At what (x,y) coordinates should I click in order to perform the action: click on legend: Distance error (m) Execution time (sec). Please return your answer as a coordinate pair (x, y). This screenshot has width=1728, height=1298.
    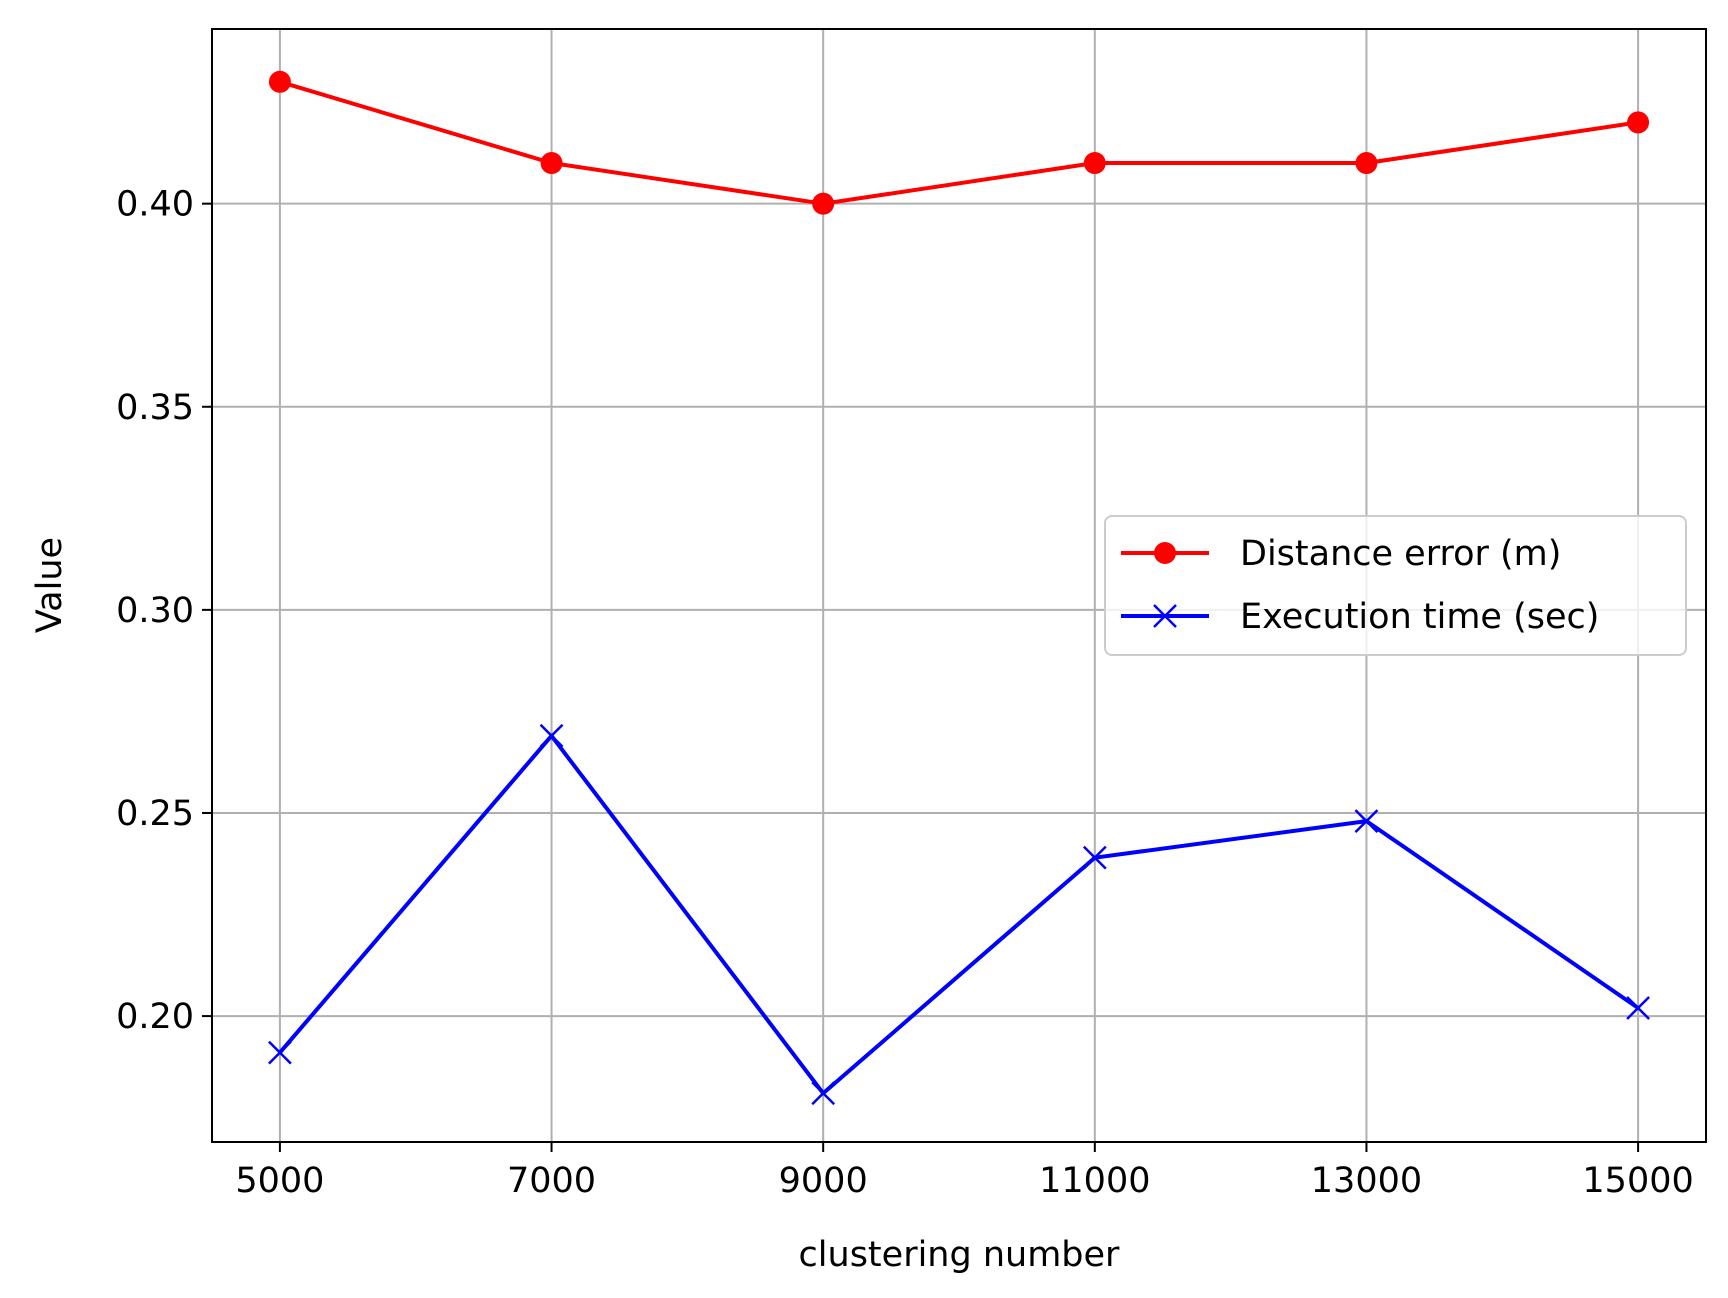
    Looking at the image, I should click on (1395, 585).